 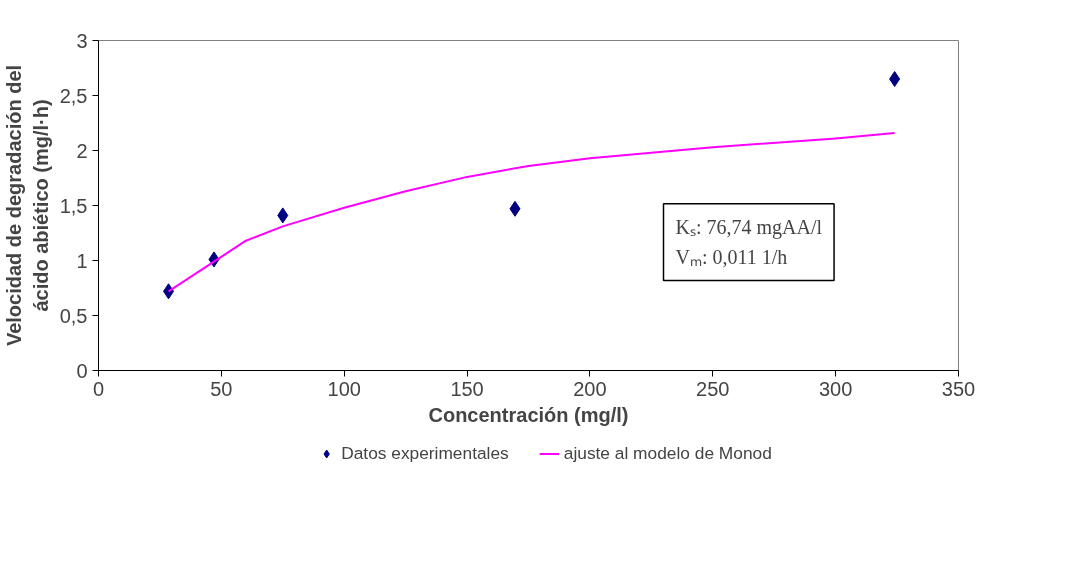 I want to click on y-tick-label: 1,5, so click(x=73, y=205).